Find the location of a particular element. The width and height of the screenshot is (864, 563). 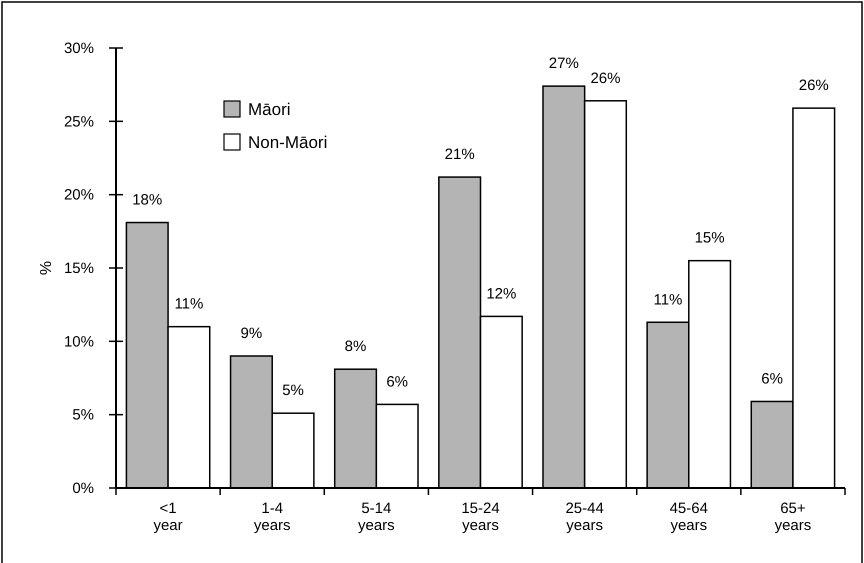

y-tick-label: 15% is located at coordinates (79, 268).